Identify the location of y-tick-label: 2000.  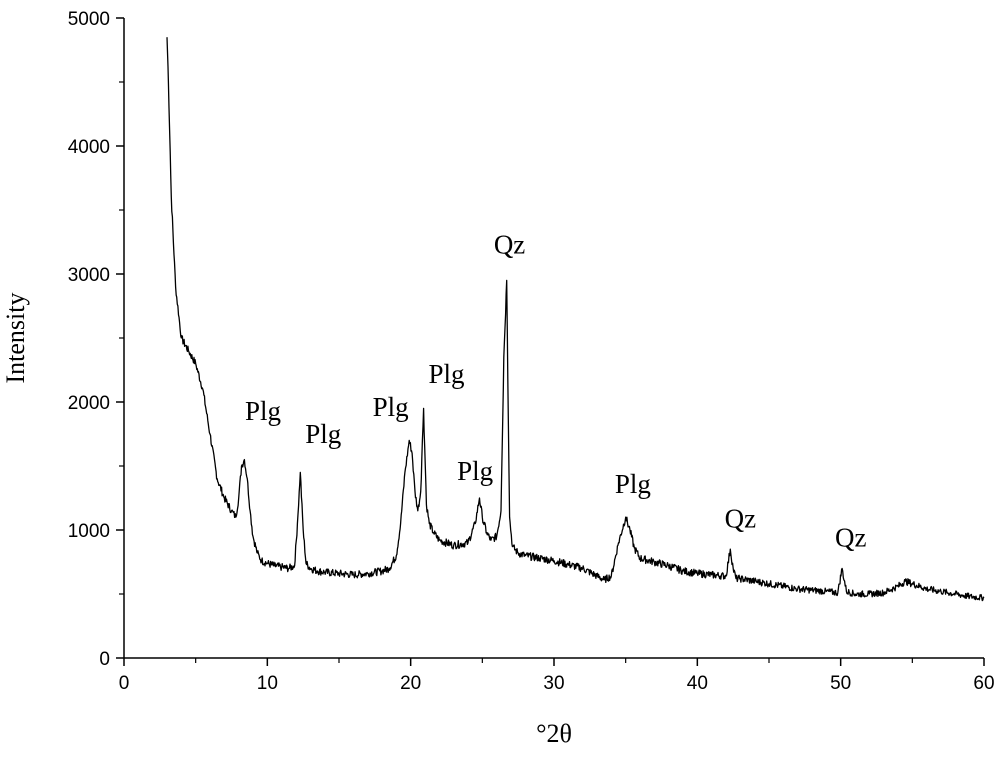
(89, 403).